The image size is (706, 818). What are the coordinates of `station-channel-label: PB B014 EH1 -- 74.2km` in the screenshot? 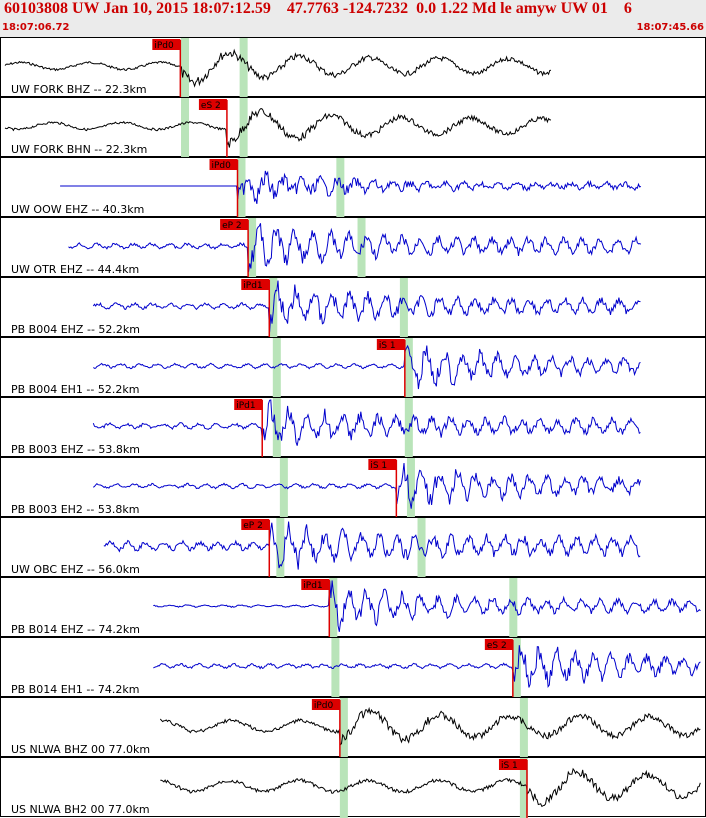 It's located at (75, 689).